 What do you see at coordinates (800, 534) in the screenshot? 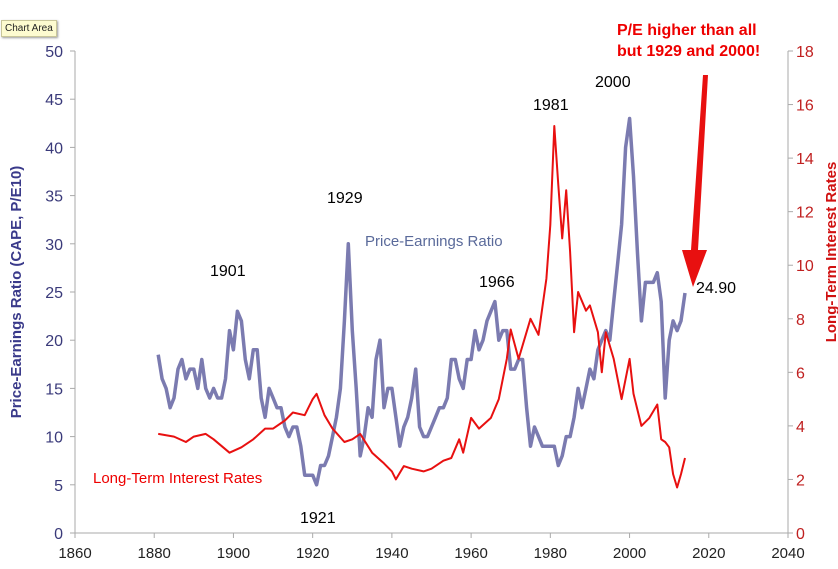
I see `y-right-tick-label: 0` at bounding box center [800, 534].